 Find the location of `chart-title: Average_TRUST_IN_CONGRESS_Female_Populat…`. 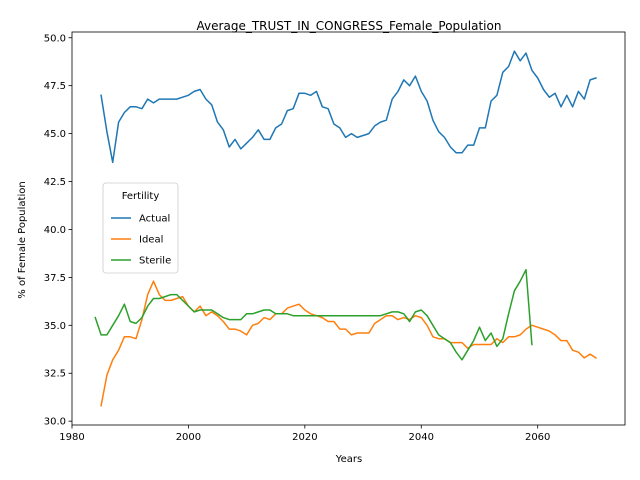

chart-title: Average_TRUST_IN_CONGRESS_Female_Populat… is located at coordinates (349, 26).